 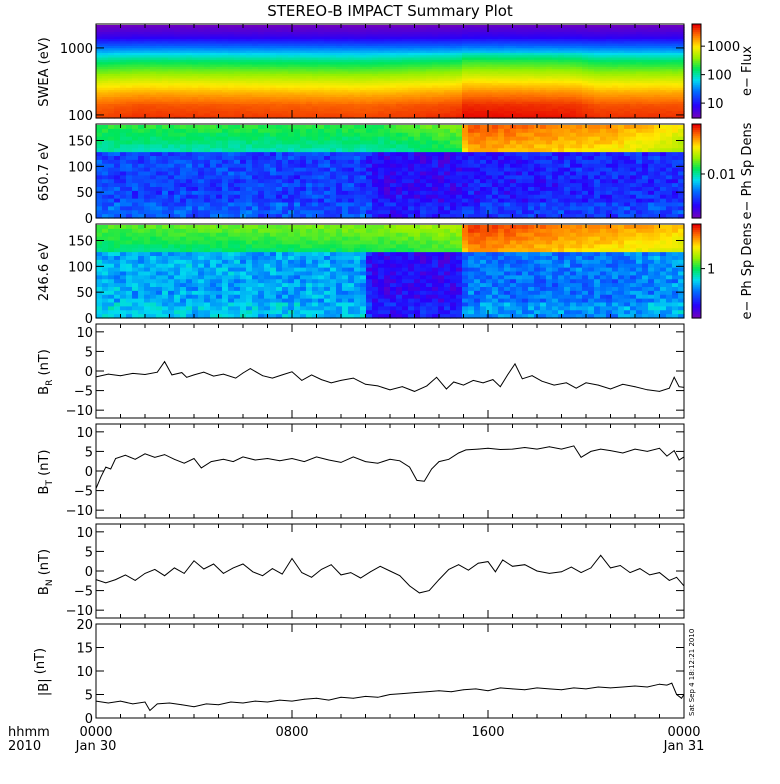 What do you see at coordinates (715, 104) in the screenshot?
I see `colorbar-tick-label: 10` at bounding box center [715, 104].